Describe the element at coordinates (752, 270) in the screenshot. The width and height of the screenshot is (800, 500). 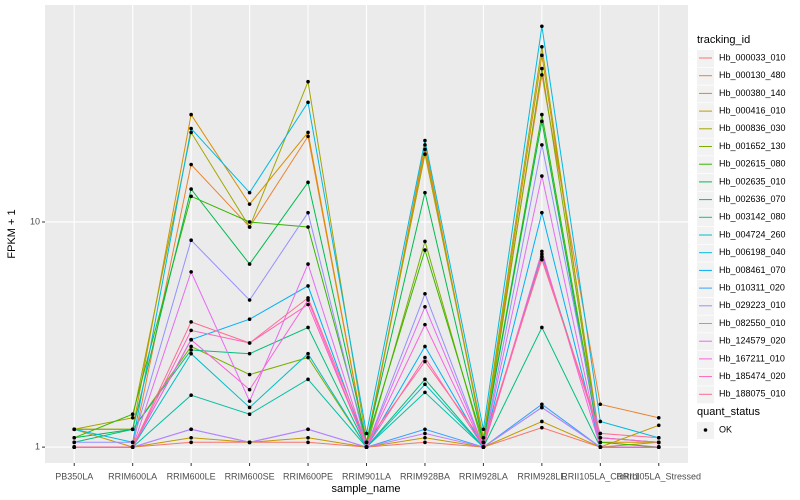
I see `legend-label: Hb_008461_070` at that location.